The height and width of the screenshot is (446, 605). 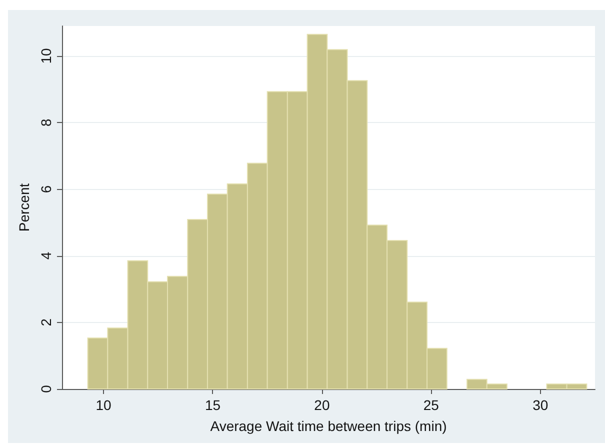 I want to click on y-tick-label: 0, so click(x=46, y=388).